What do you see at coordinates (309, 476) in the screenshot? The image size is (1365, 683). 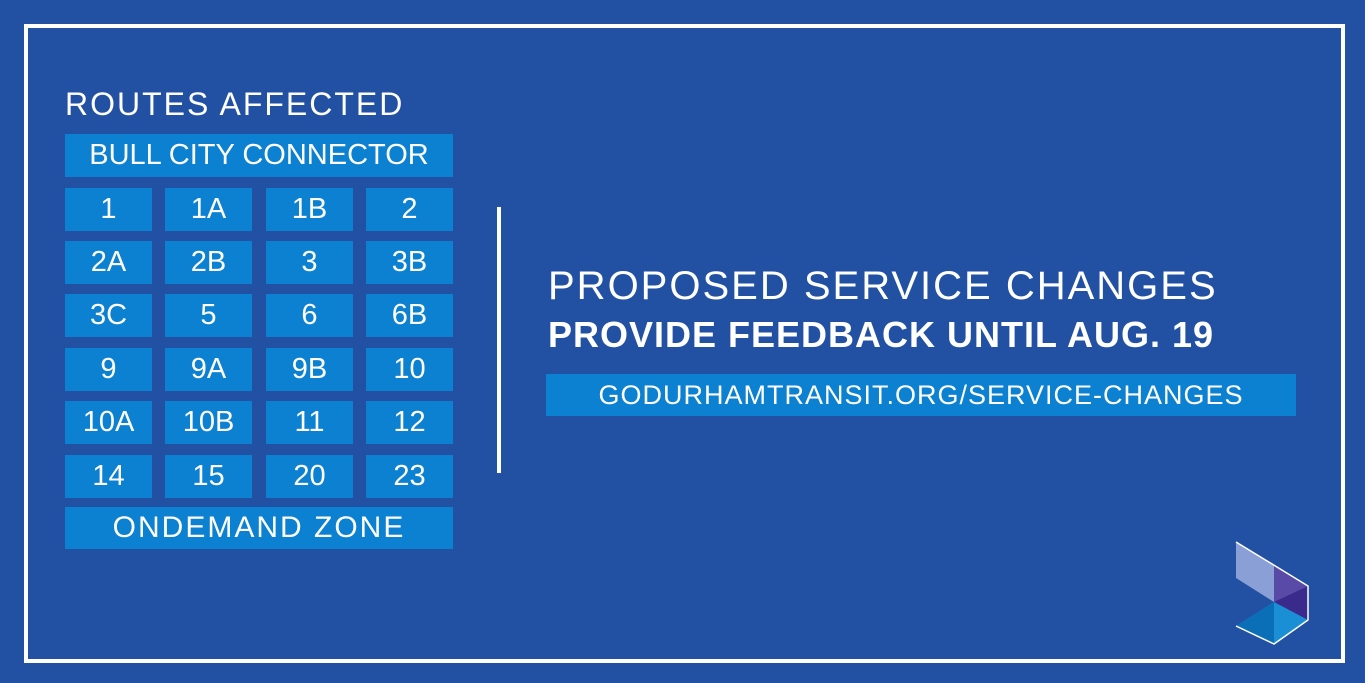 I see `route: 20` at bounding box center [309, 476].